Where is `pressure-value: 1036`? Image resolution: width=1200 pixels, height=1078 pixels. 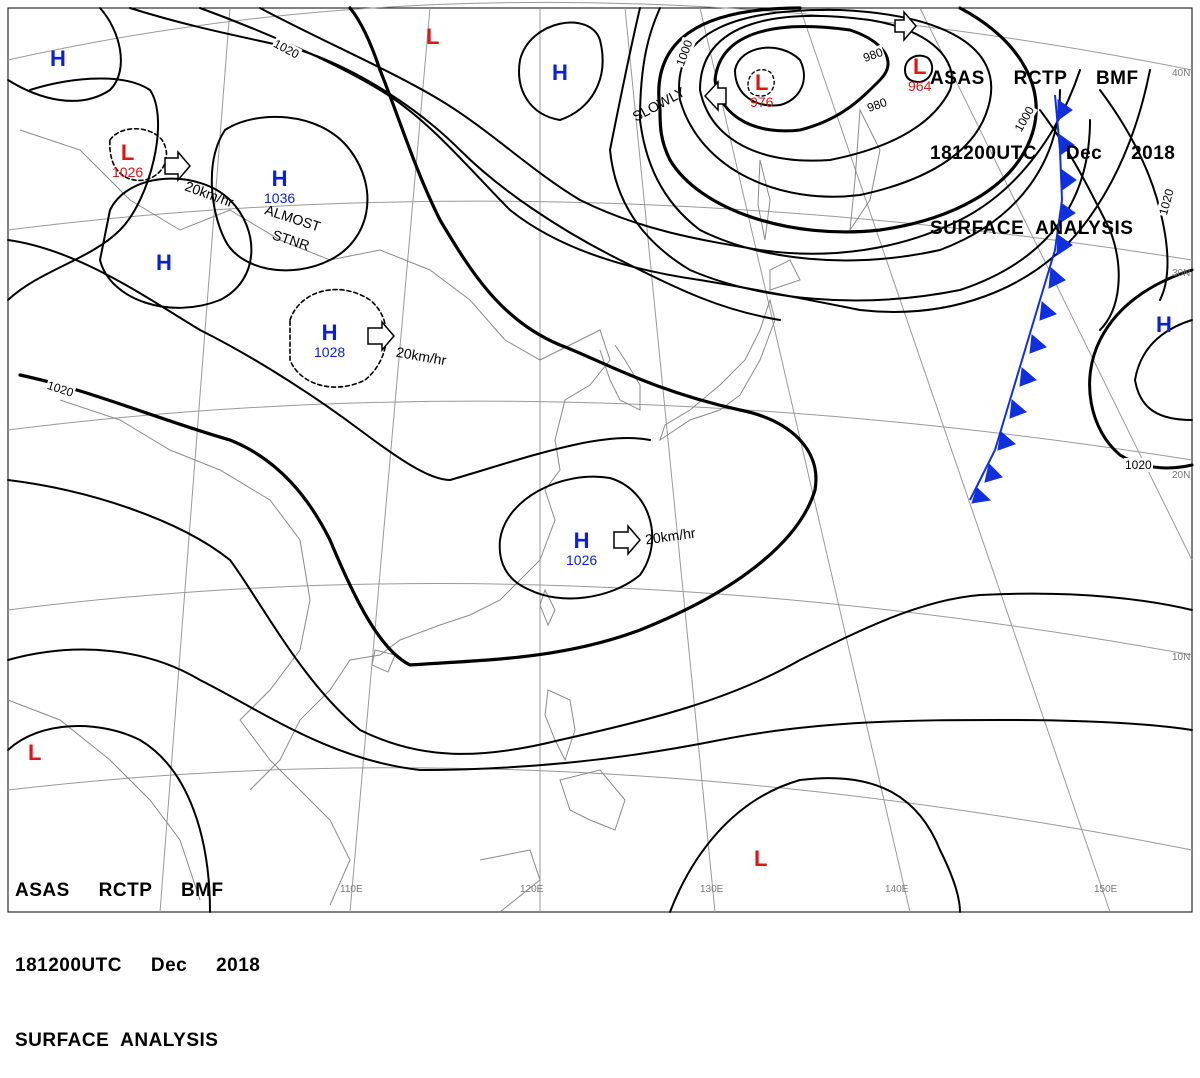
pressure-value: 1036 is located at coordinates (280, 198).